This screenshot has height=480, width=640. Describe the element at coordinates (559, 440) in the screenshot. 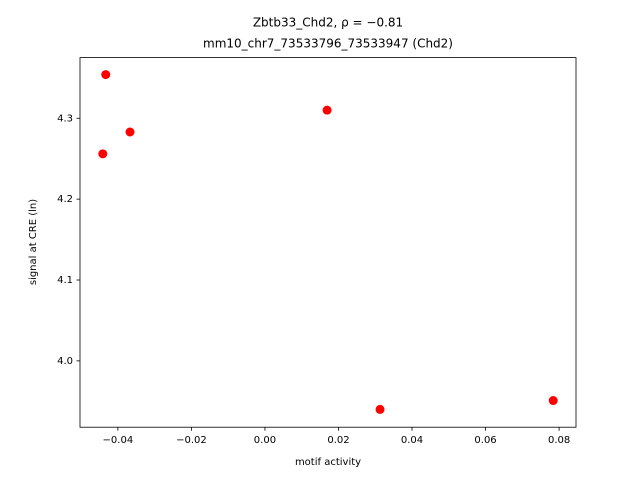

I see `x-tick-label: 0.08` at that location.